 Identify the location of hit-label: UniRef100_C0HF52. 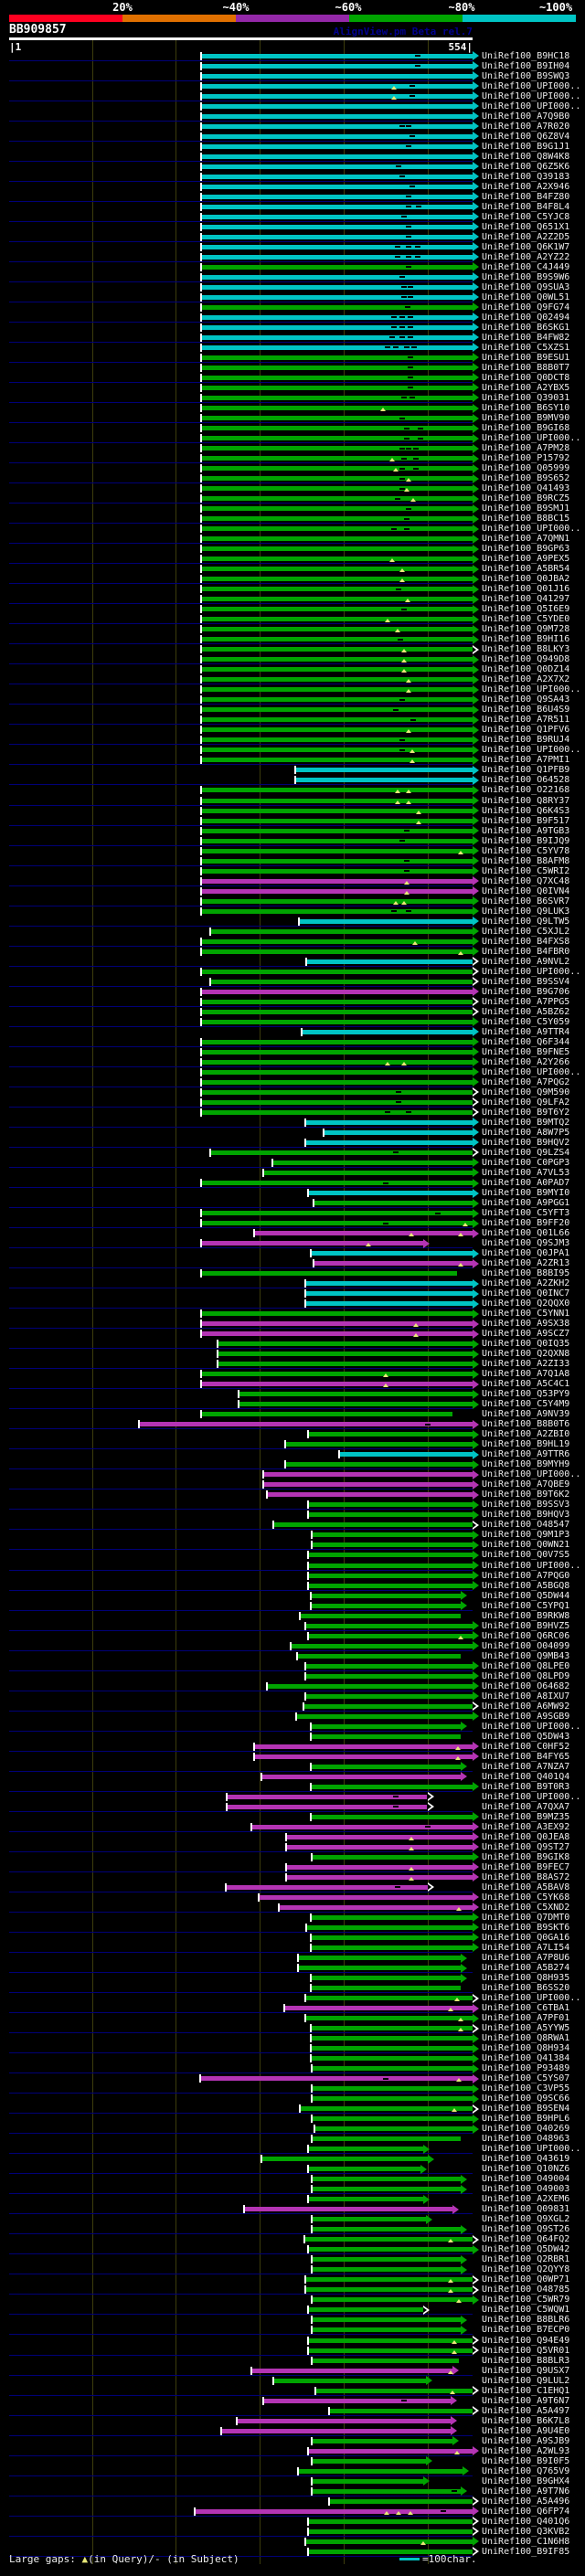
(526, 1746).